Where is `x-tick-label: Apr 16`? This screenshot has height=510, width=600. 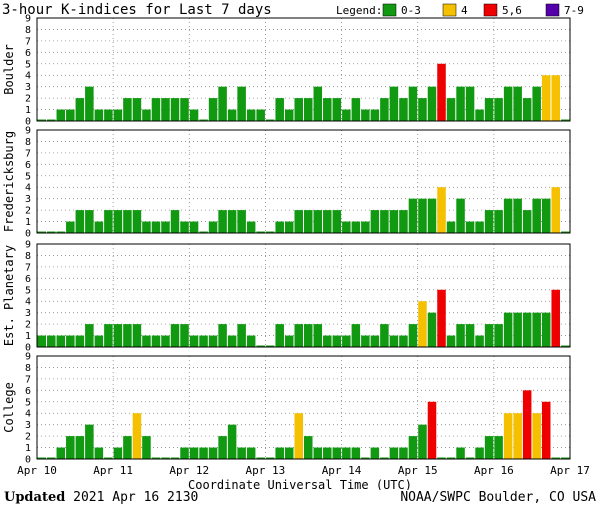
x-tick-label: Apr 16 is located at coordinates (494, 470).